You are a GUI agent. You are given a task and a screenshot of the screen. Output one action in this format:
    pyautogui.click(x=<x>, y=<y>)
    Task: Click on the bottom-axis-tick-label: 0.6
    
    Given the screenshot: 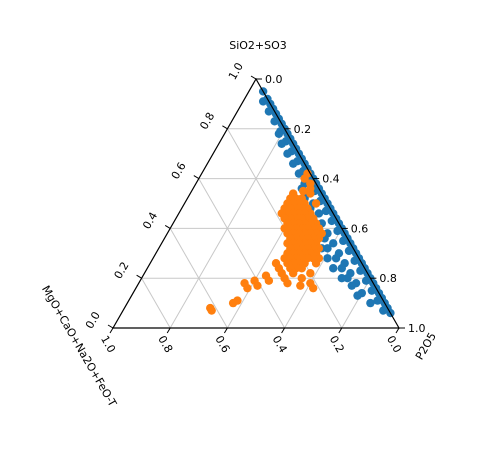 What is the action you would take?
    pyautogui.click(x=222, y=344)
    